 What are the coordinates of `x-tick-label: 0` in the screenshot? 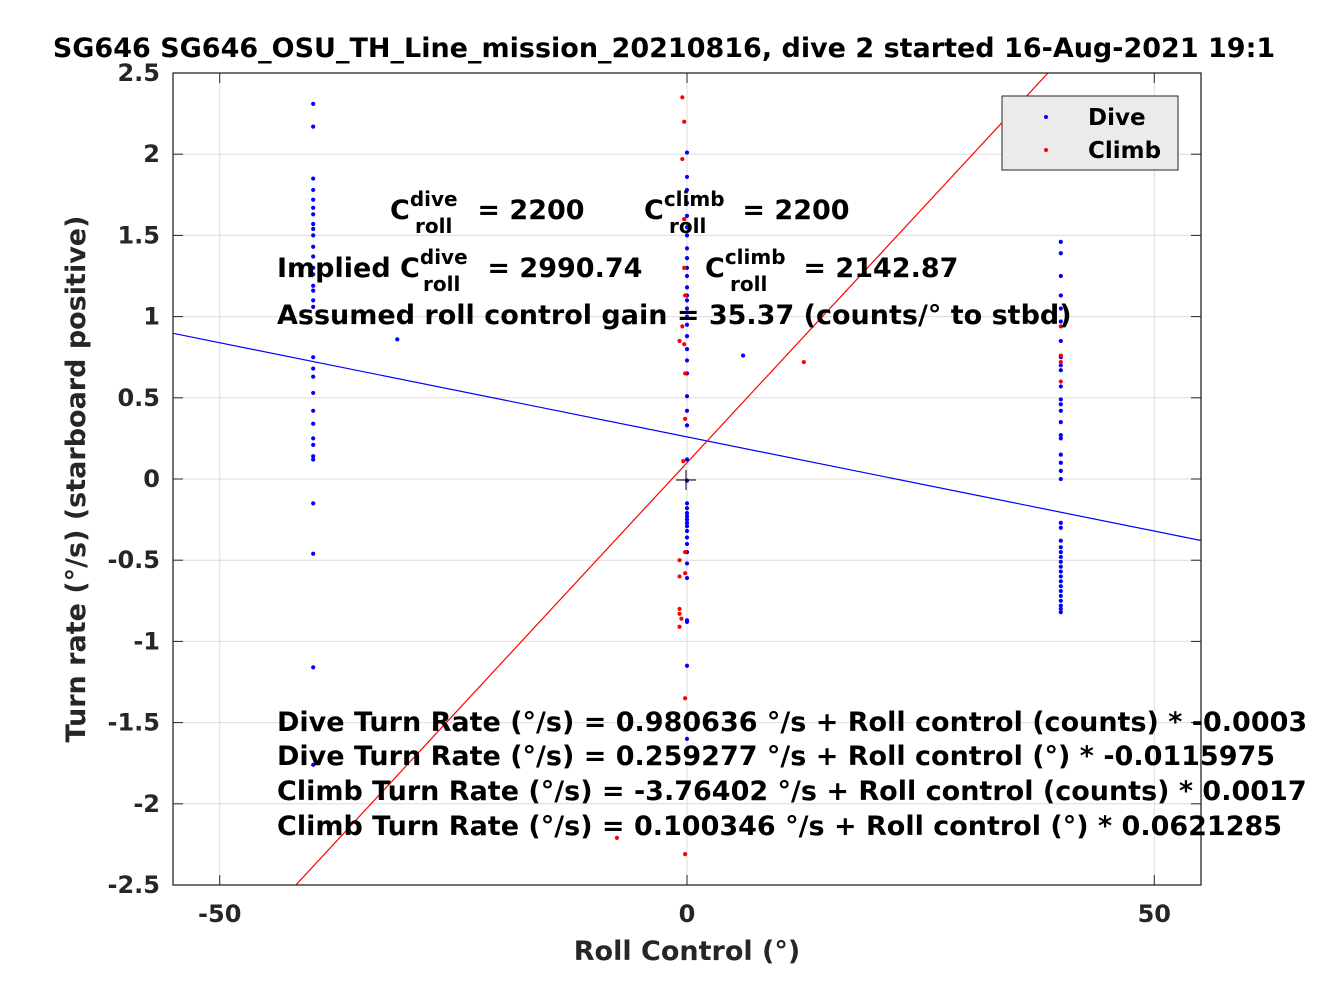 It's located at (687, 914).